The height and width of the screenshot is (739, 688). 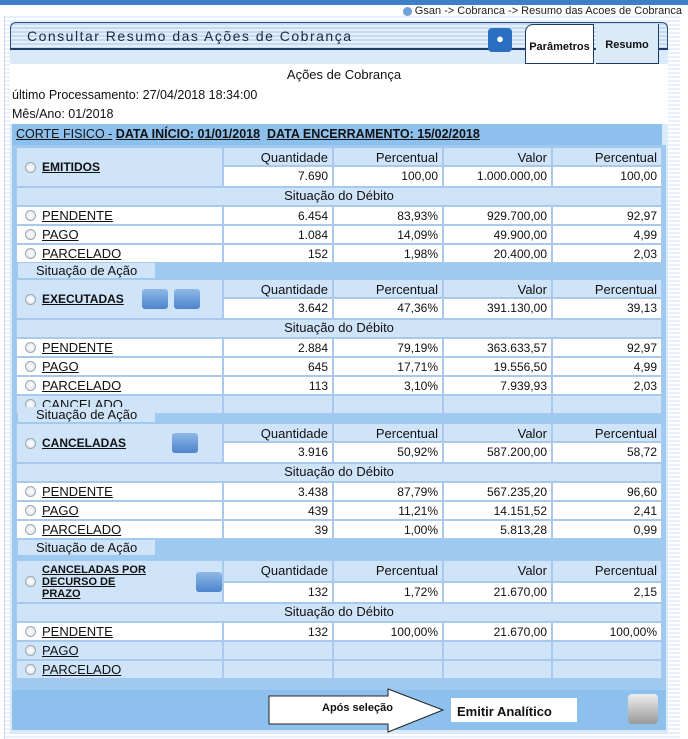 I want to click on debito-value: 3.438, so click(x=278, y=491).